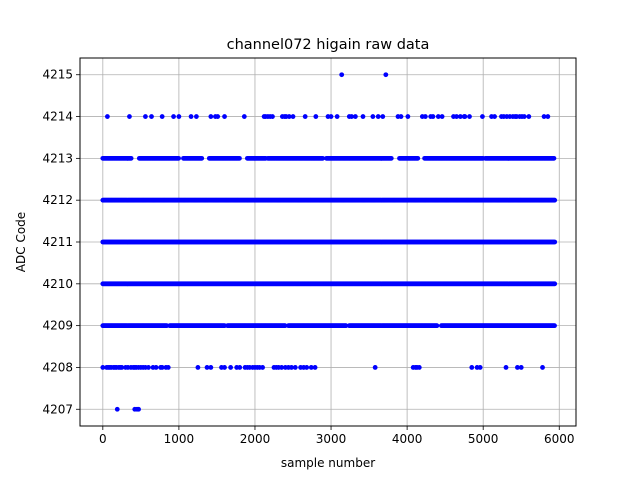  What do you see at coordinates (179, 439) in the screenshot?
I see `x-tick-label: 1000` at bounding box center [179, 439].